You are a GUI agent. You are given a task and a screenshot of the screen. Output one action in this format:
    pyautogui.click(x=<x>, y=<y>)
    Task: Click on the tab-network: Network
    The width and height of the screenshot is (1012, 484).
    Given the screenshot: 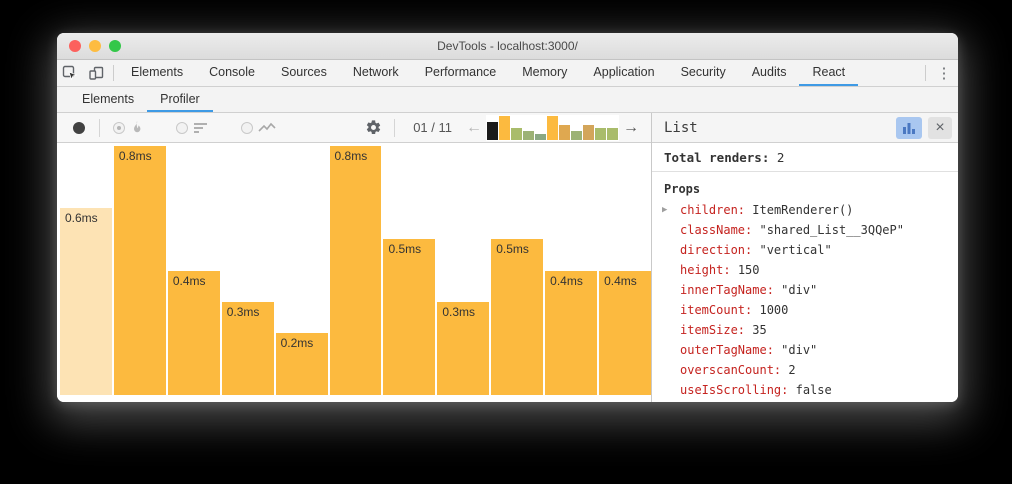 What is the action you would take?
    pyautogui.click(x=375, y=72)
    